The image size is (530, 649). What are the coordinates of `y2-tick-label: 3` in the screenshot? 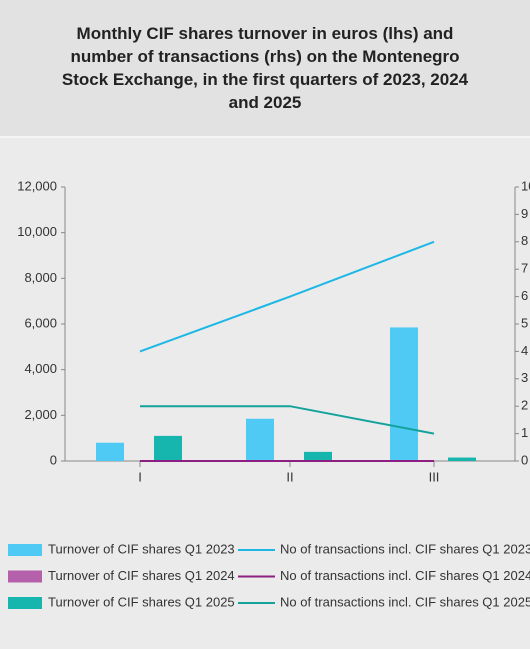 It's located at (524, 377).